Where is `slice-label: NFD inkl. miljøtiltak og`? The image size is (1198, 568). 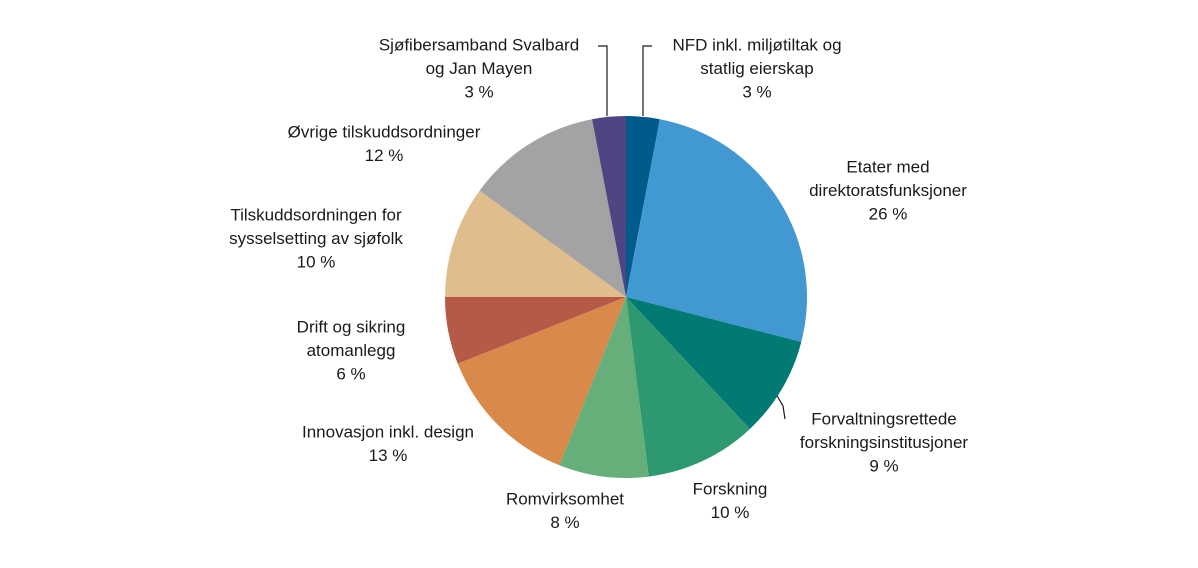
slice-label: NFD inkl. miljøtiltak og is located at coordinates (756, 44).